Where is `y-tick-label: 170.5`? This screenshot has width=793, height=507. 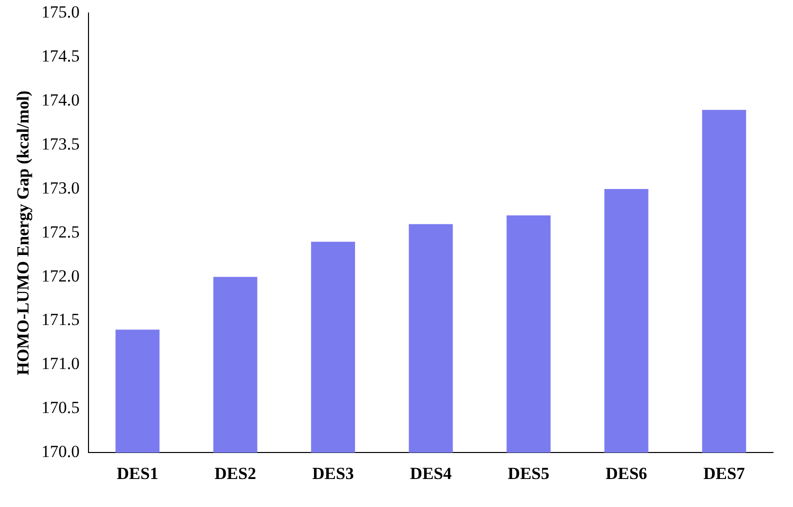 y-tick-label: 170.5 is located at coordinates (60, 408).